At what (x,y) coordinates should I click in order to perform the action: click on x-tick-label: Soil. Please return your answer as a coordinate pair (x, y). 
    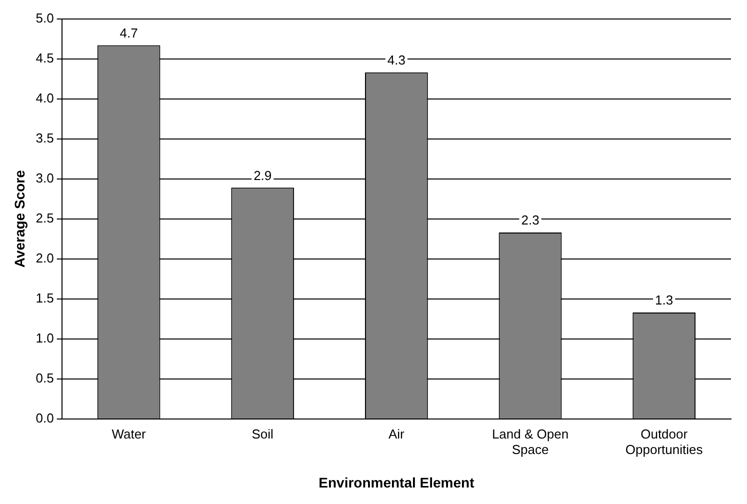
    Looking at the image, I should click on (263, 434).